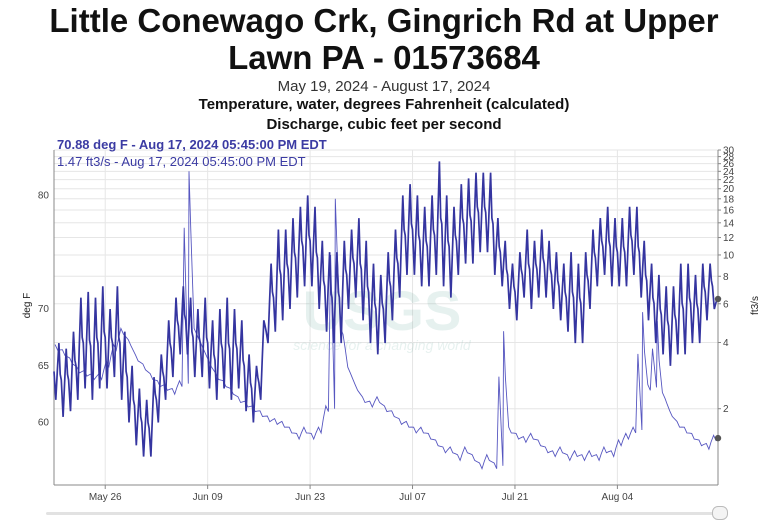 The height and width of the screenshot is (520, 768). What do you see at coordinates (718, 438) in the screenshot?
I see `discharge-current-point` at bounding box center [718, 438].